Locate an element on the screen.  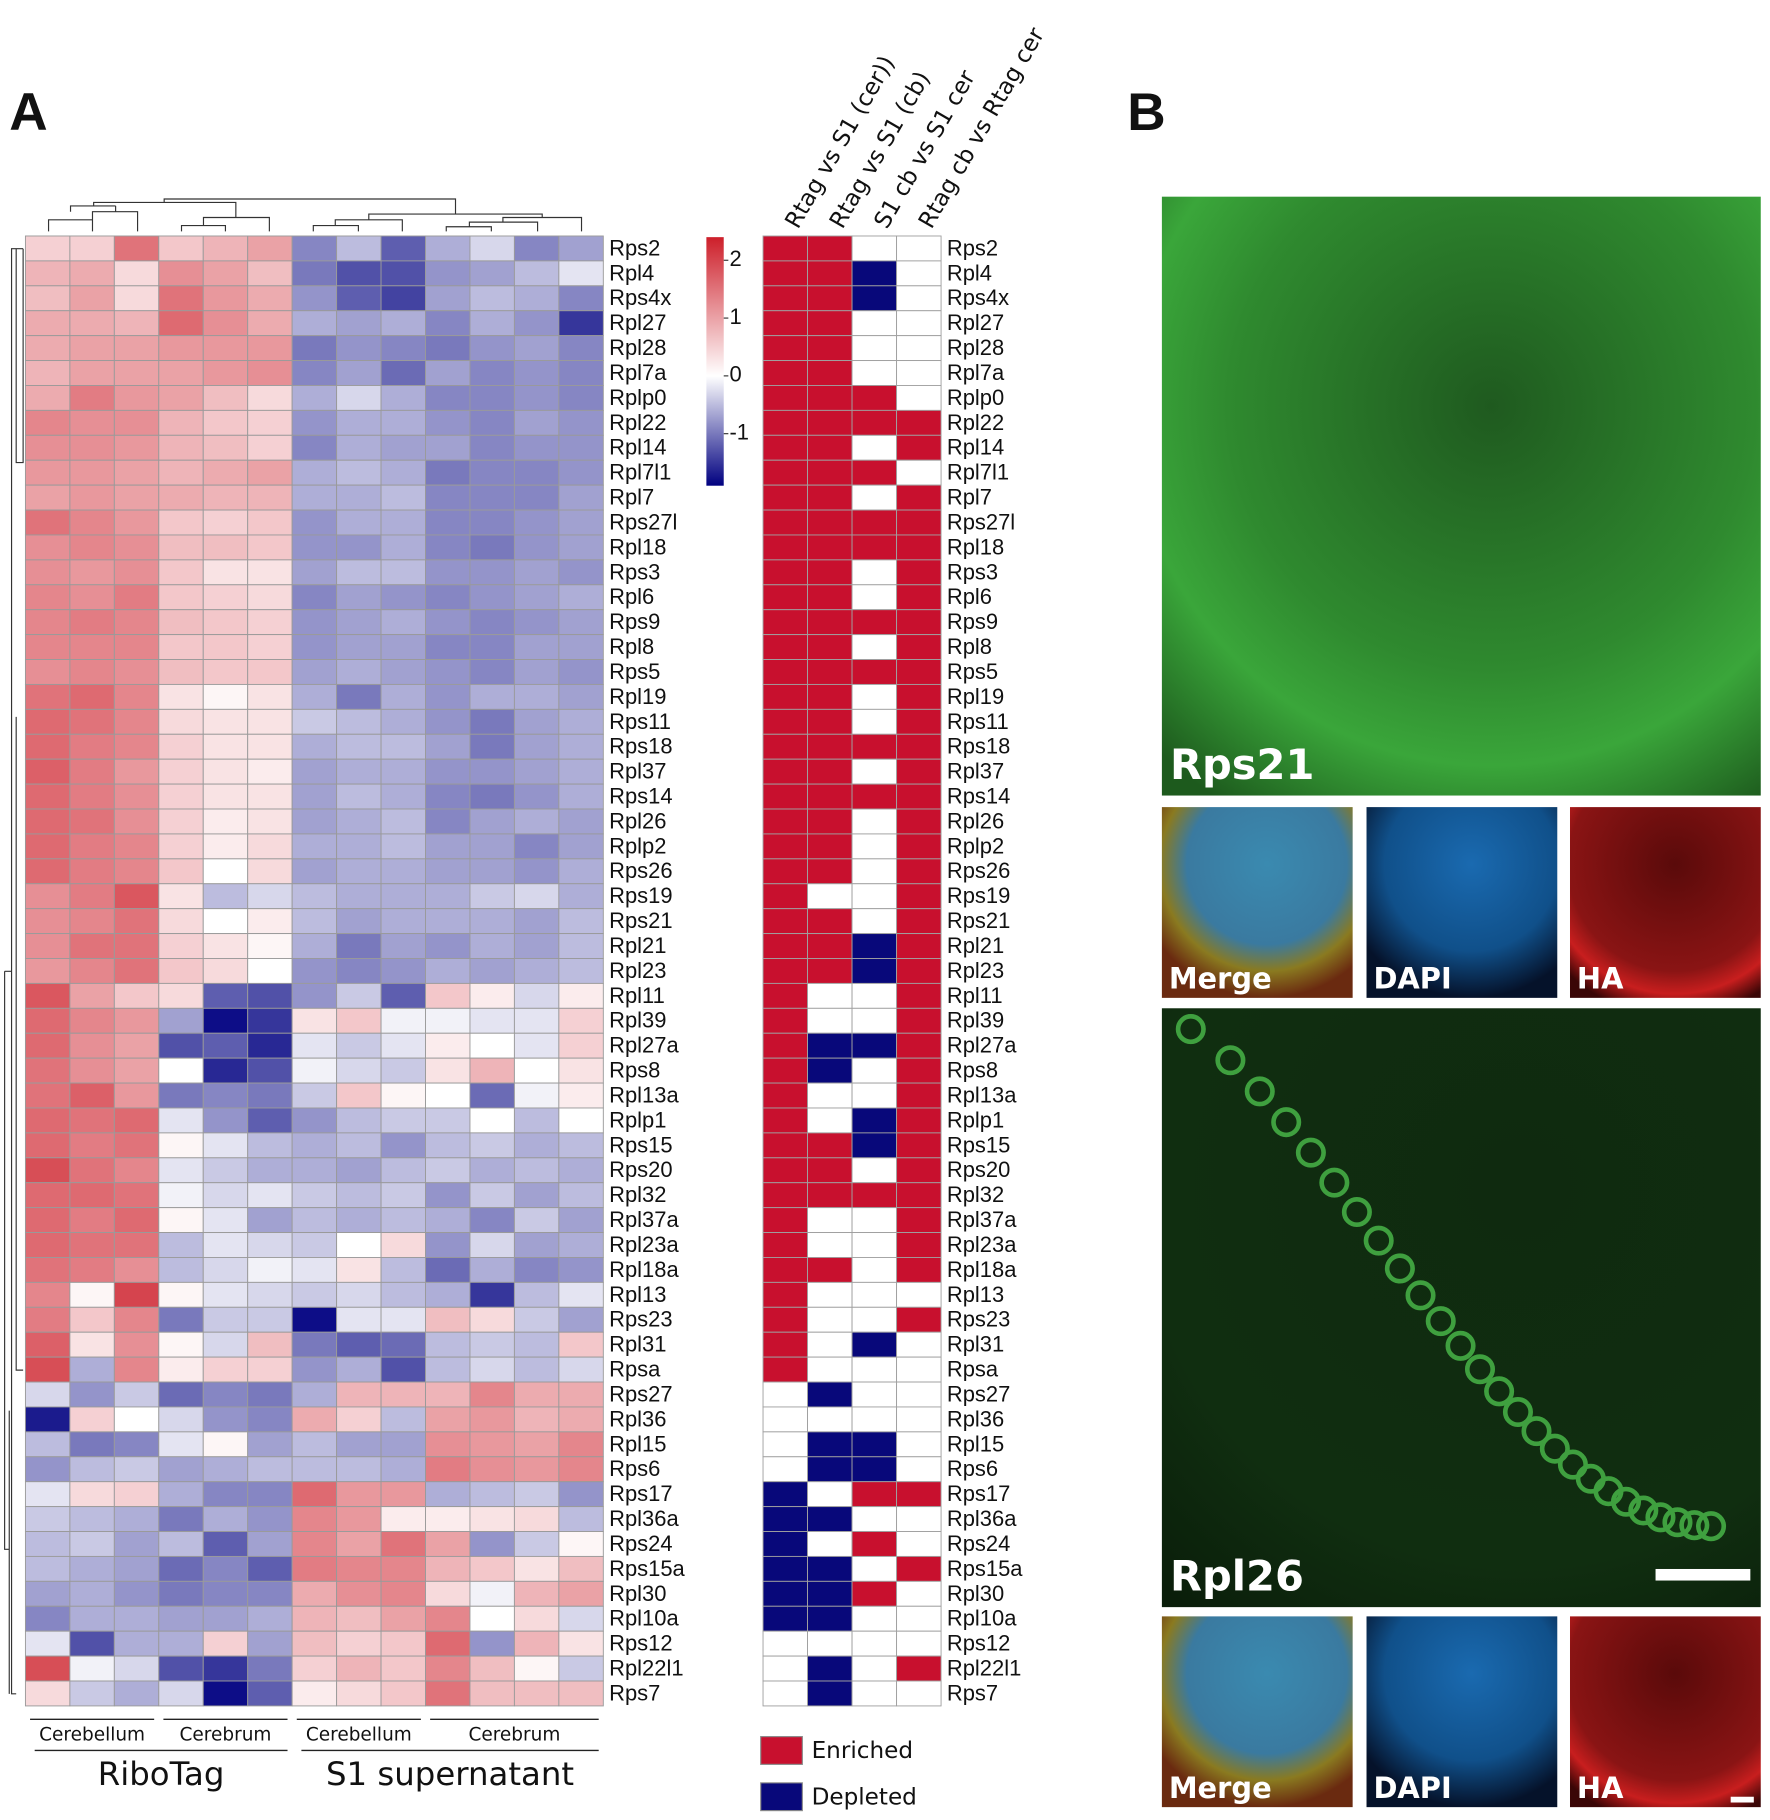
row-label: Rplp2 is located at coordinates (975, 845).